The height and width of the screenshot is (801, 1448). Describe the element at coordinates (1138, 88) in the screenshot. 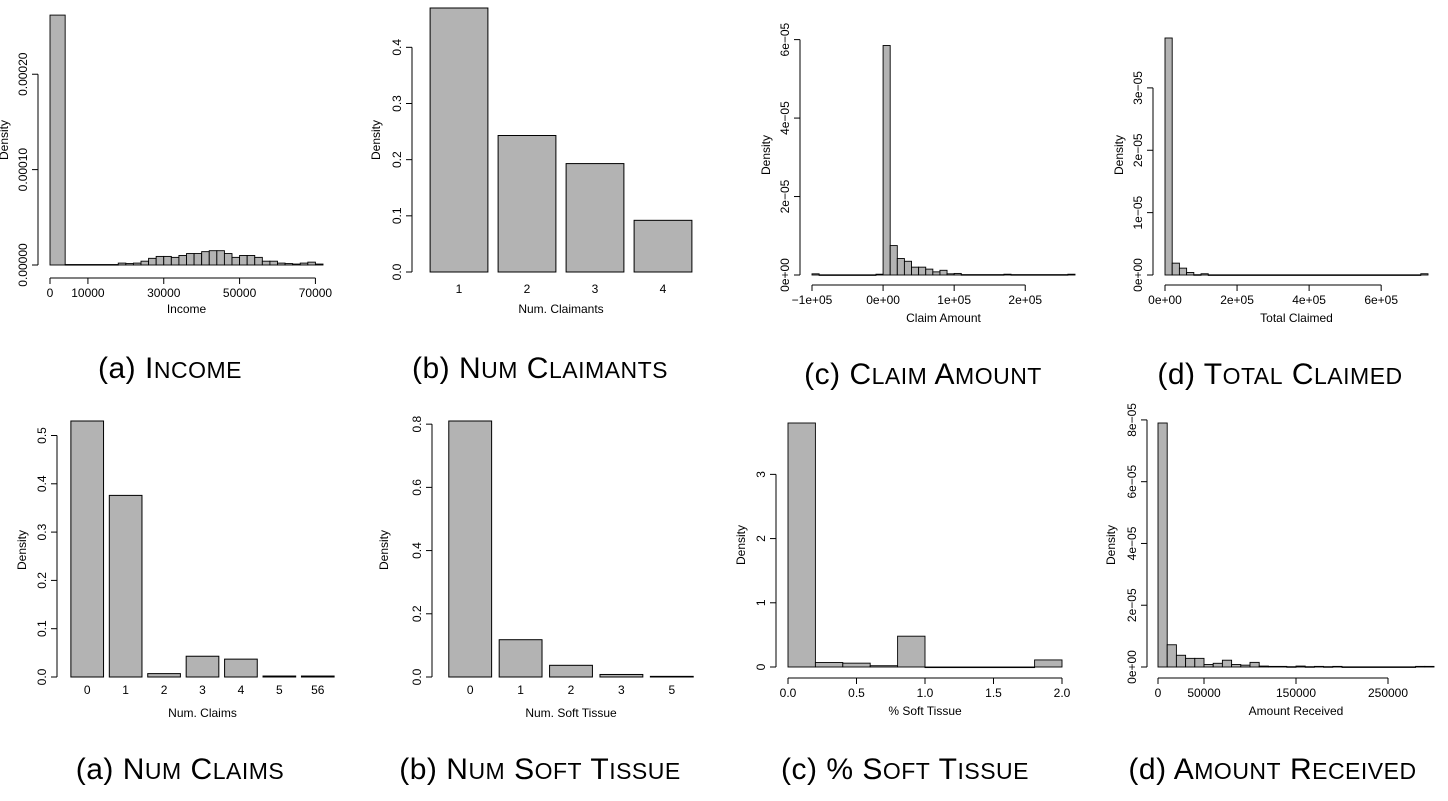

I see `y-tick-label: 3e−05` at that location.